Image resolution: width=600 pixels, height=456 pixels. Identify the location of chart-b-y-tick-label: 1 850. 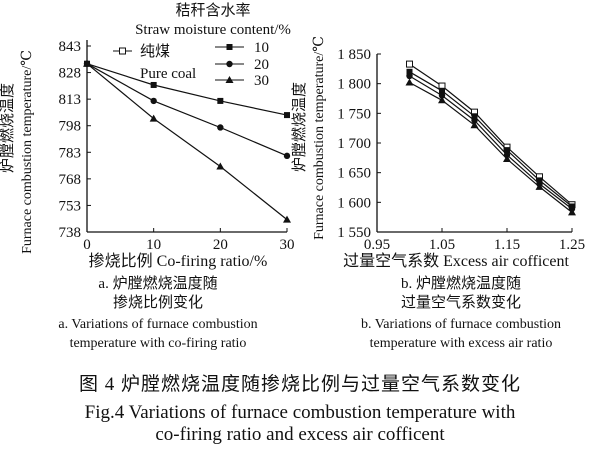
(354, 55).